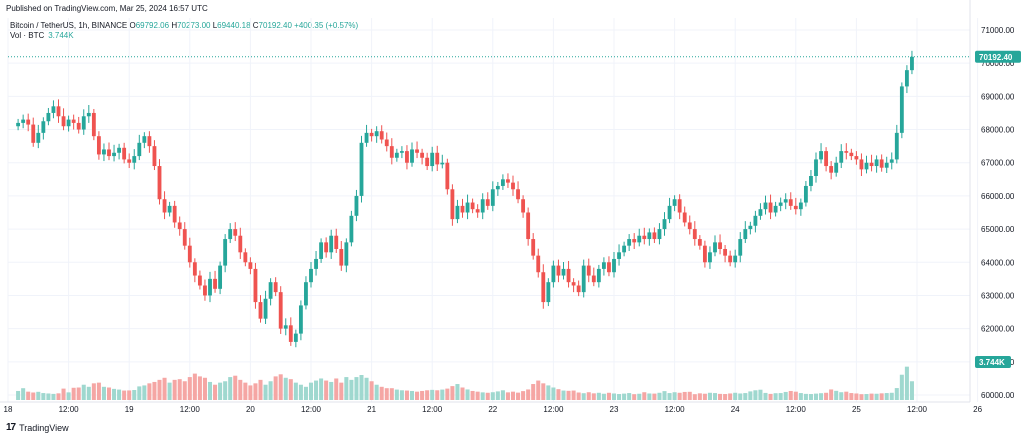 The image size is (1024, 438). What do you see at coordinates (735, 409) in the screenshot?
I see `time-tick-label: 24` at bounding box center [735, 409].